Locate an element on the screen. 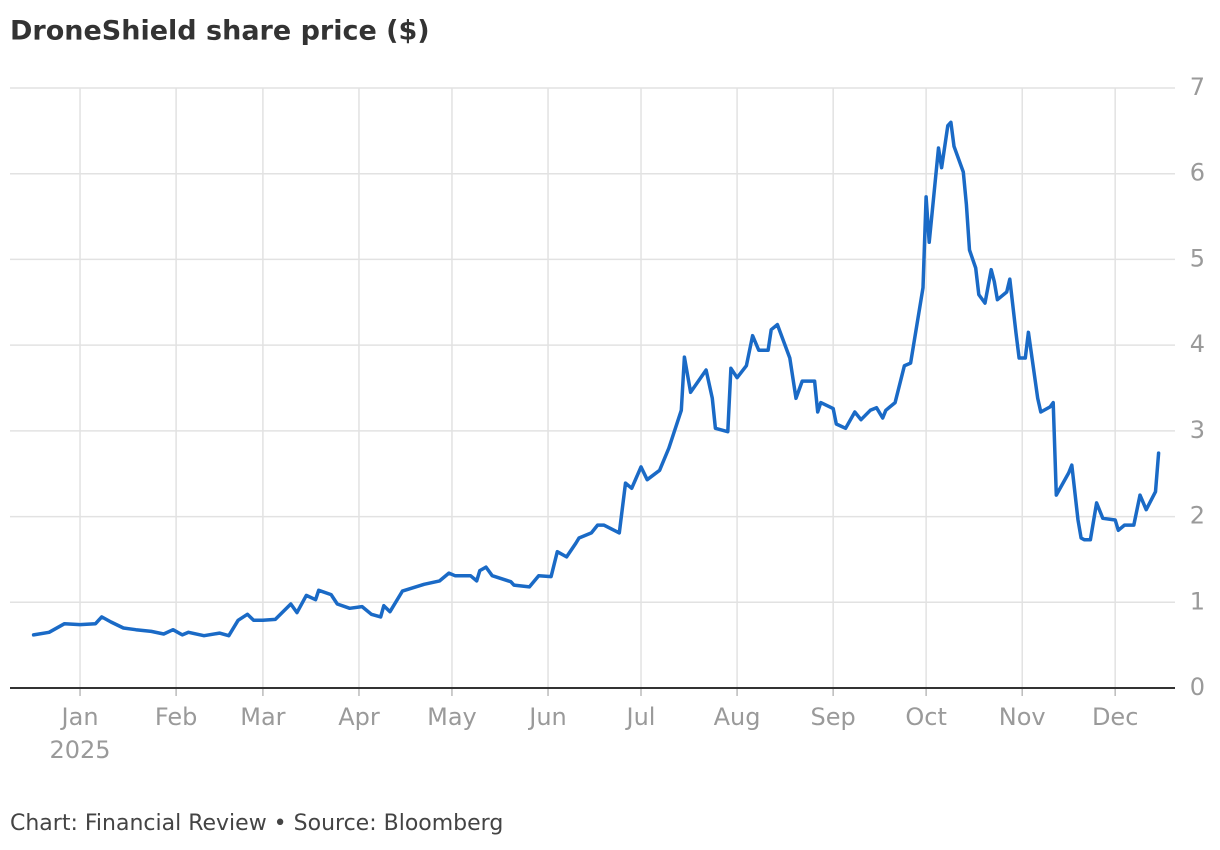 Image resolution: width=1220 pixels, height=850 pixels. y-tick-label: 4 is located at coordinates (1197, 344).